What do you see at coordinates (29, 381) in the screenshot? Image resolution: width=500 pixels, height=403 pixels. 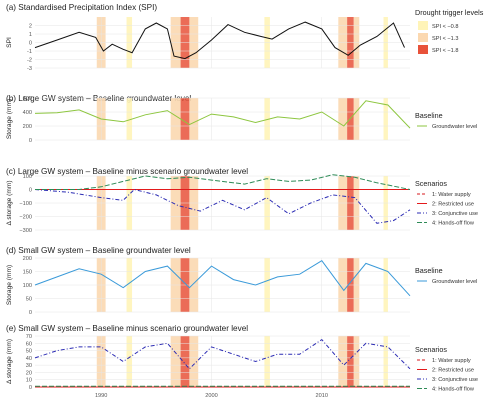 I see `y-tick-label: 10` at bounding box center [29, 381].